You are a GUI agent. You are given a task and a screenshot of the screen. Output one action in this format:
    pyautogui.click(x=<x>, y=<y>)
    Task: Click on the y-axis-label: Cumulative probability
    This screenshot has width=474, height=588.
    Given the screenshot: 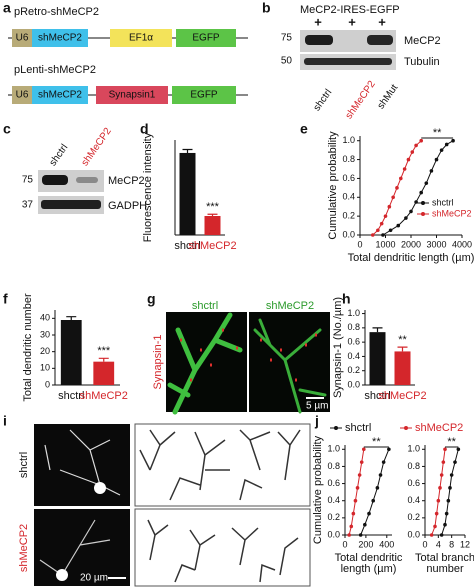 What is the action you would take?
    pyautogui.click(x=318, y=489)
    